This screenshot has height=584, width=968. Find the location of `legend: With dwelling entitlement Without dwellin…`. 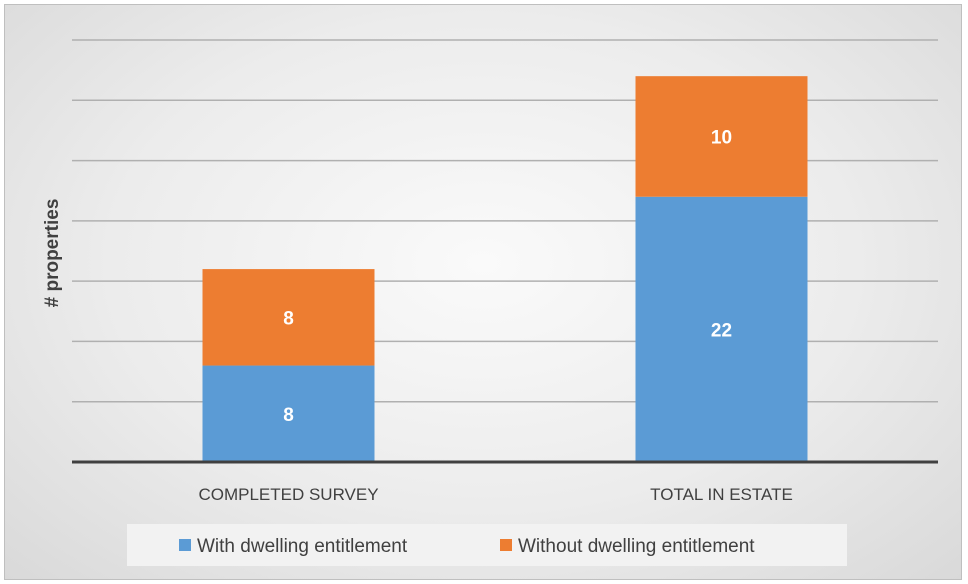

legend: With dwelling entitlement Without dwellin… is located at coordinates (487, 545).